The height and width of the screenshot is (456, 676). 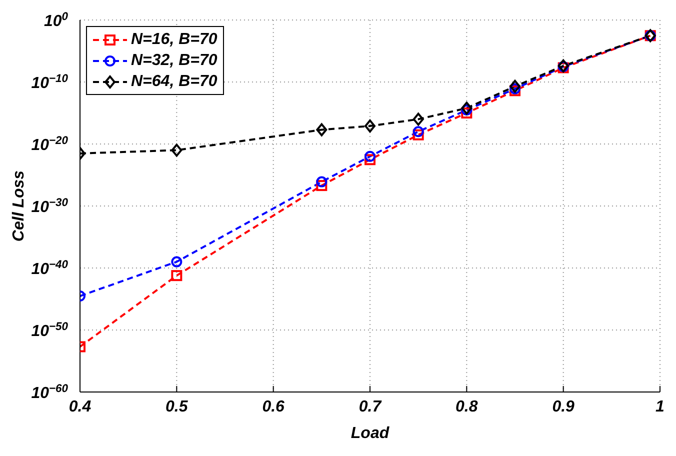 What do you see at coordinates (50, 144) in the screenshot?
I see `y-tick-label: 10$^{−20}$` at bounding box center [50, 144].